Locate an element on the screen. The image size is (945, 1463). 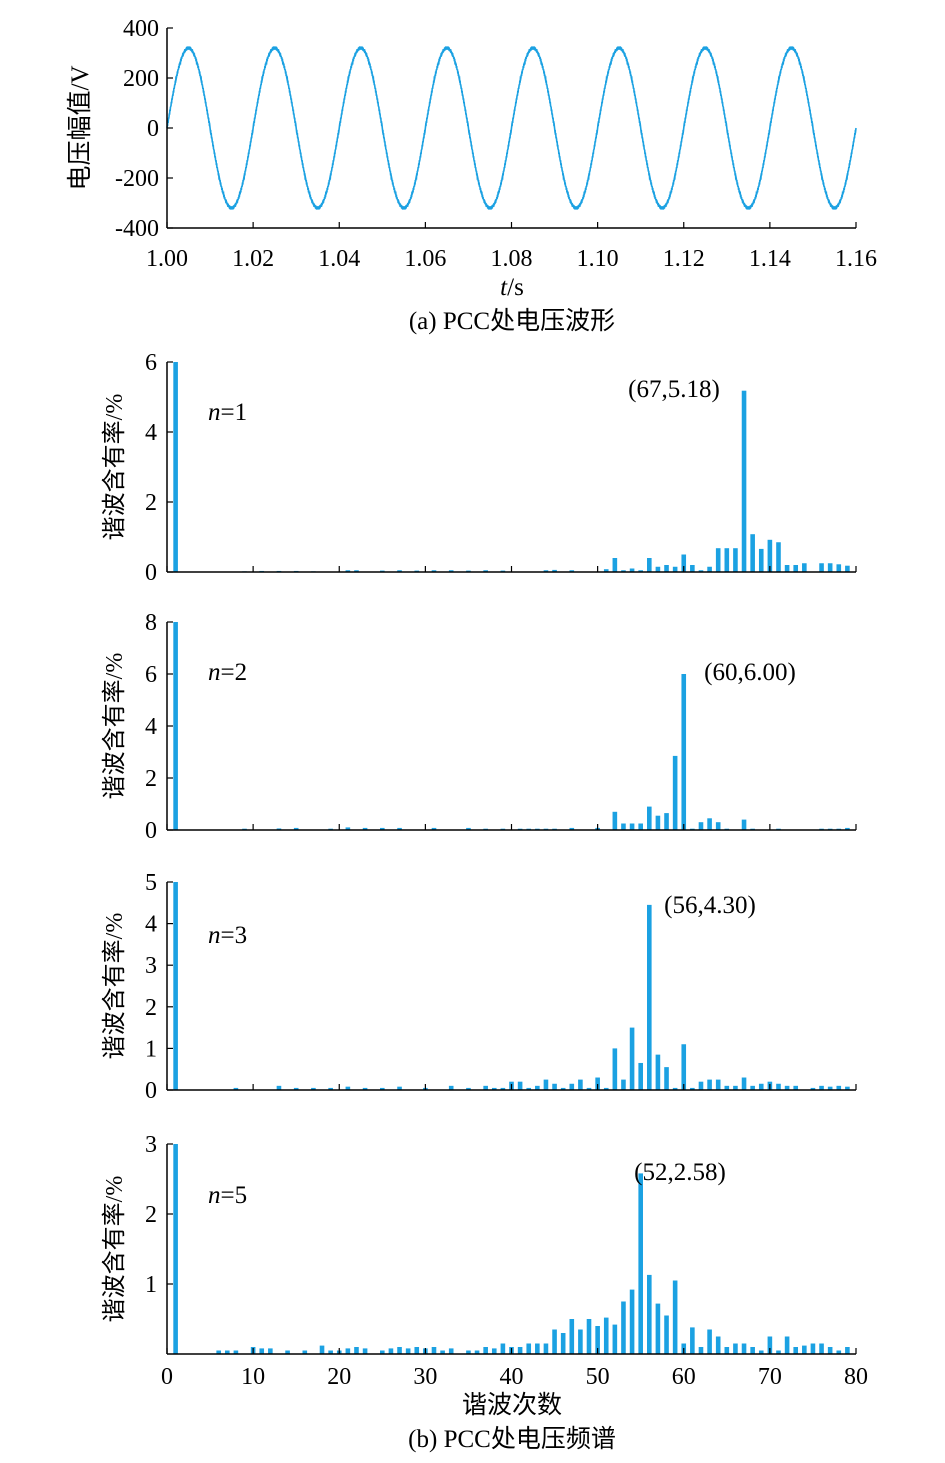
spectrum-panel-n1: 6 4 2 0 n=1 (67,5.18) 谐波含有率/% is located at coordinates (479, 468).